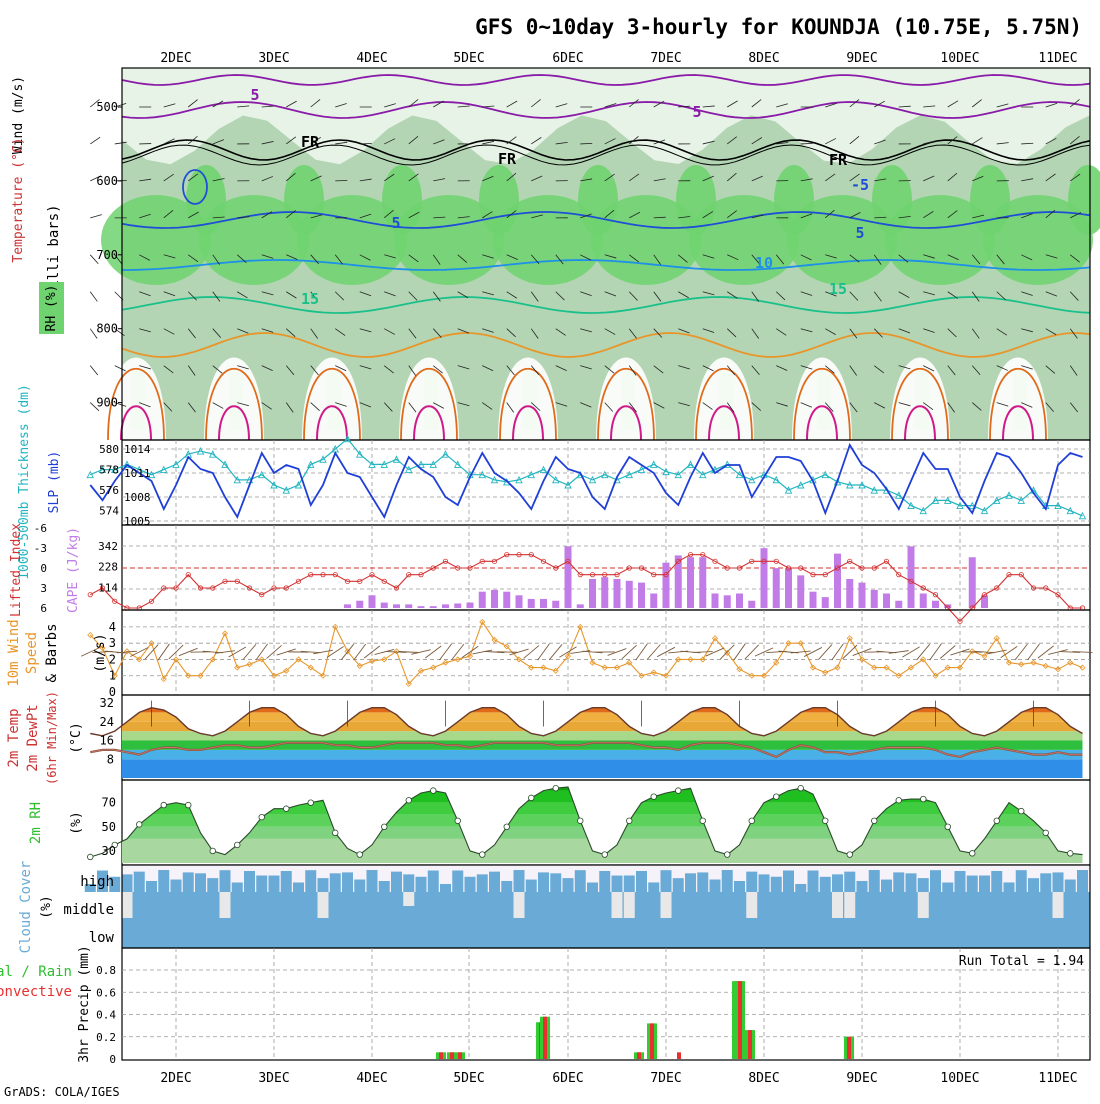 The height and width of the screenshot is (1104, 1100). Describe the element at coordinates (14, 652) in the screenshot. I see `wind-label-a: 10m Wind` at that location.